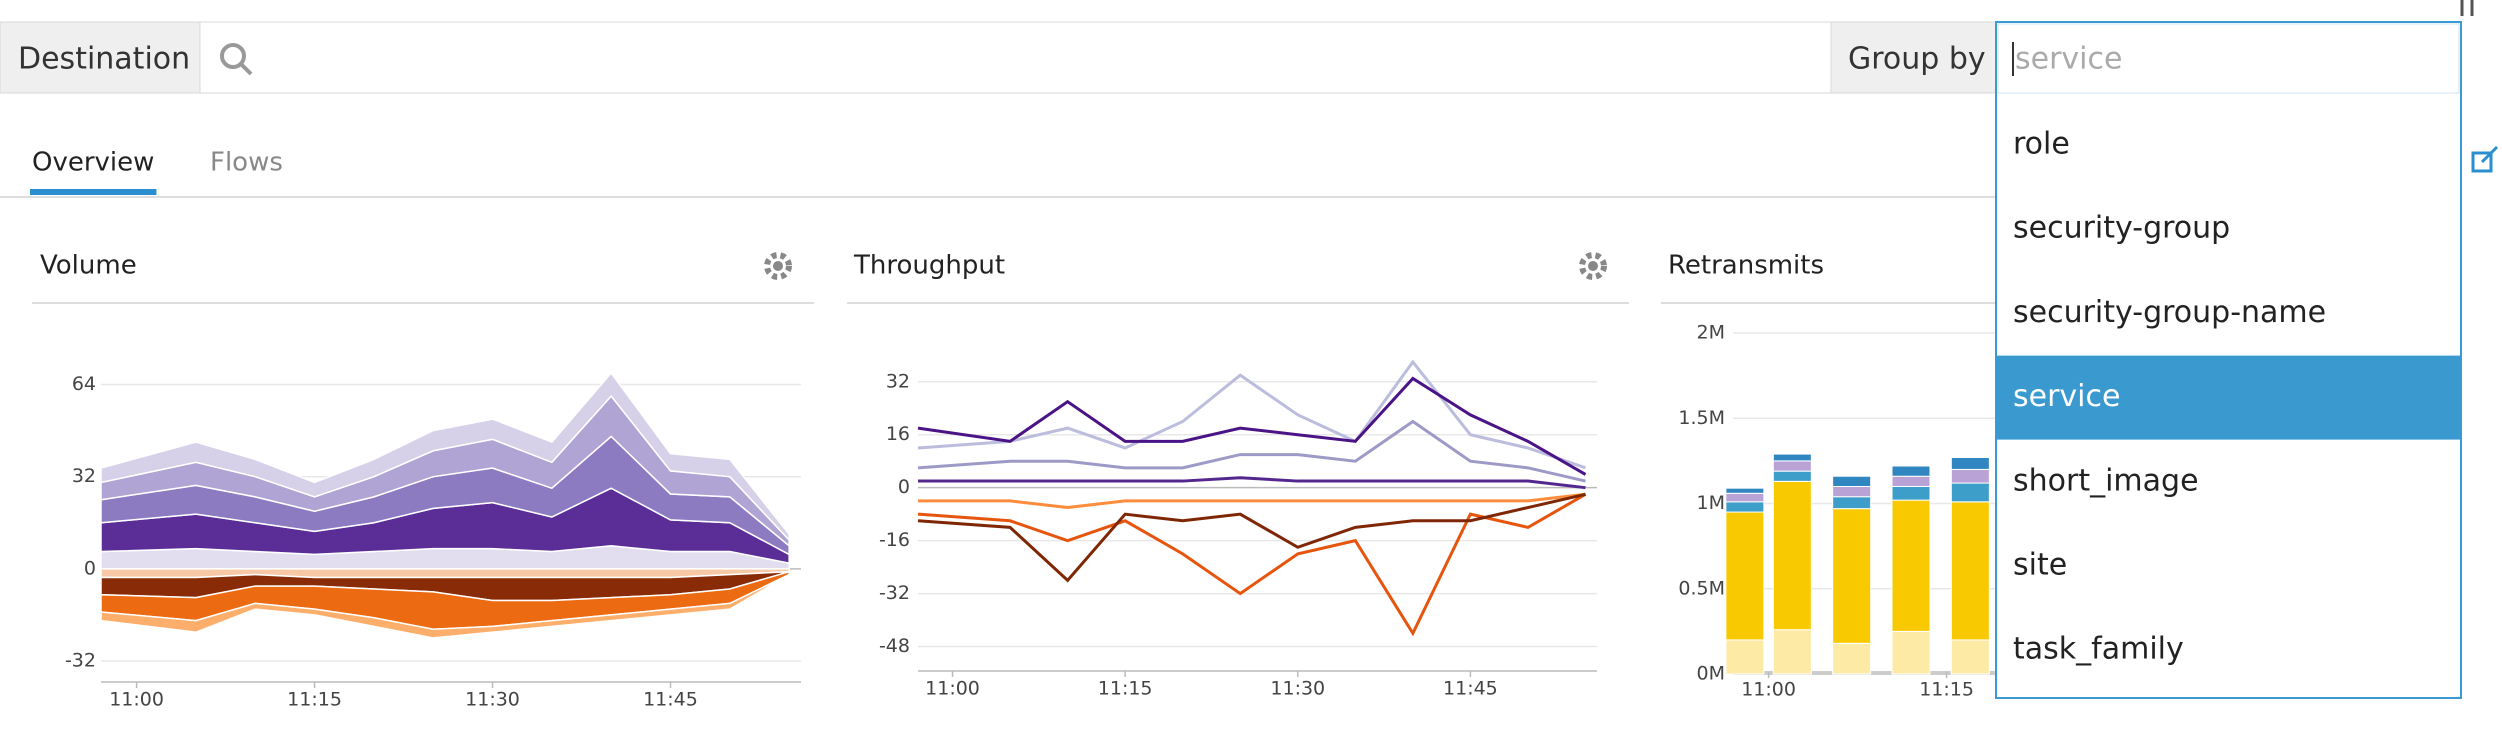 This screenshot has width=2502, height=736. What do you see at coordinates (1711, 674) in the screenshot?
I see `y-tick-label: 0M` at bounding box center [1711, 674].